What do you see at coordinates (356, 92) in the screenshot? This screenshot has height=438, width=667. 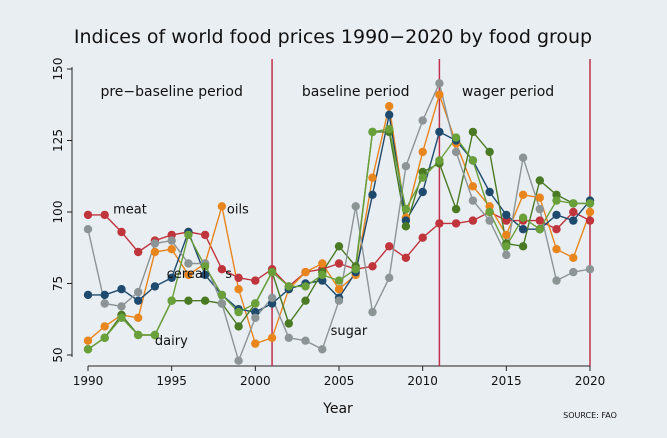 I see `period-label: baseline period` at bounding box center [356, 92].